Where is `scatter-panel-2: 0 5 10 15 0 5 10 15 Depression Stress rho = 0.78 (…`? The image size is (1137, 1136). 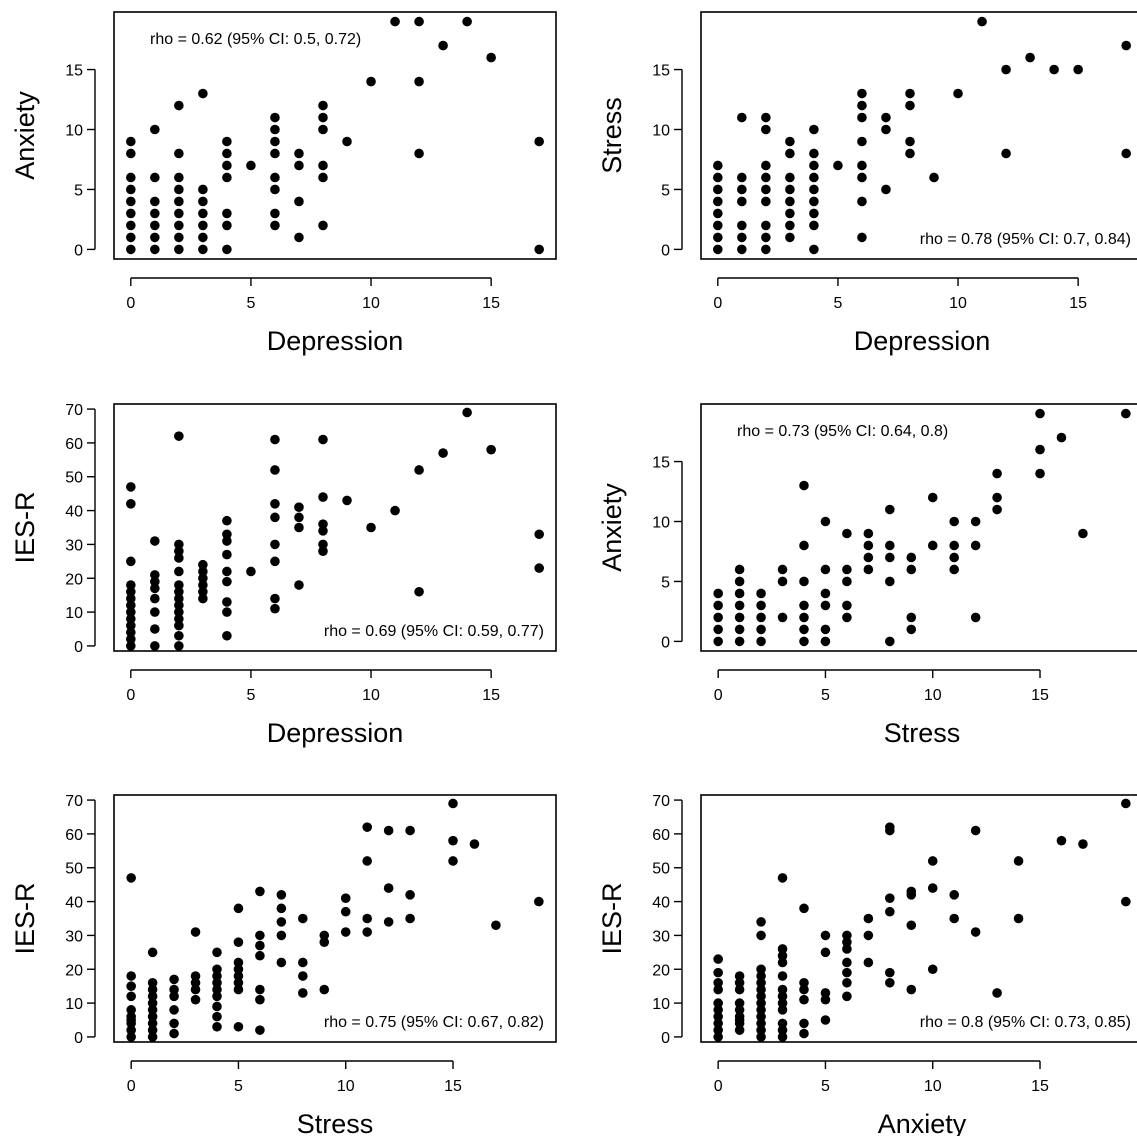
scatter-panel-2: 0 5 10 15 0 5 10 15 Depression Stress rho = 0.78 (… is located at coordinates (867, 183).